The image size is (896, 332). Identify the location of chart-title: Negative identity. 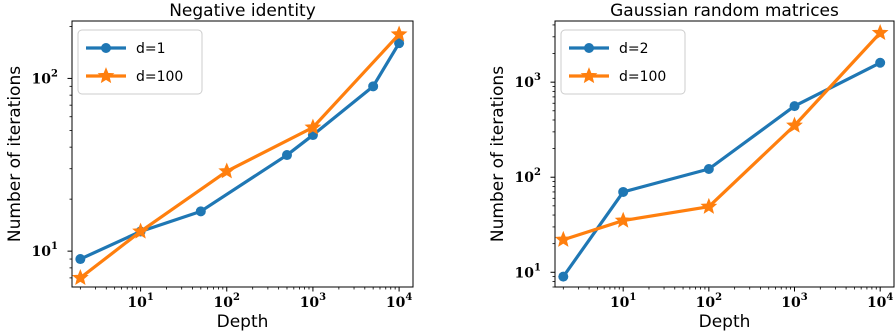
(242, 11).